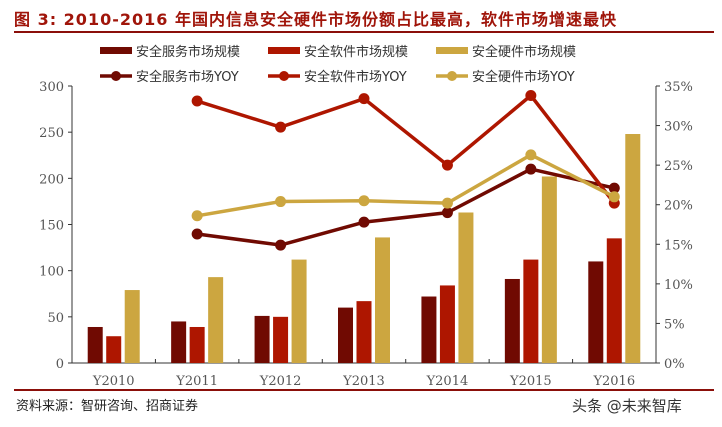  What do you see at coordinates (447, 381) in the screenshot?
I see `x-axis-label: Y2014` at bounding box center [447, 381].